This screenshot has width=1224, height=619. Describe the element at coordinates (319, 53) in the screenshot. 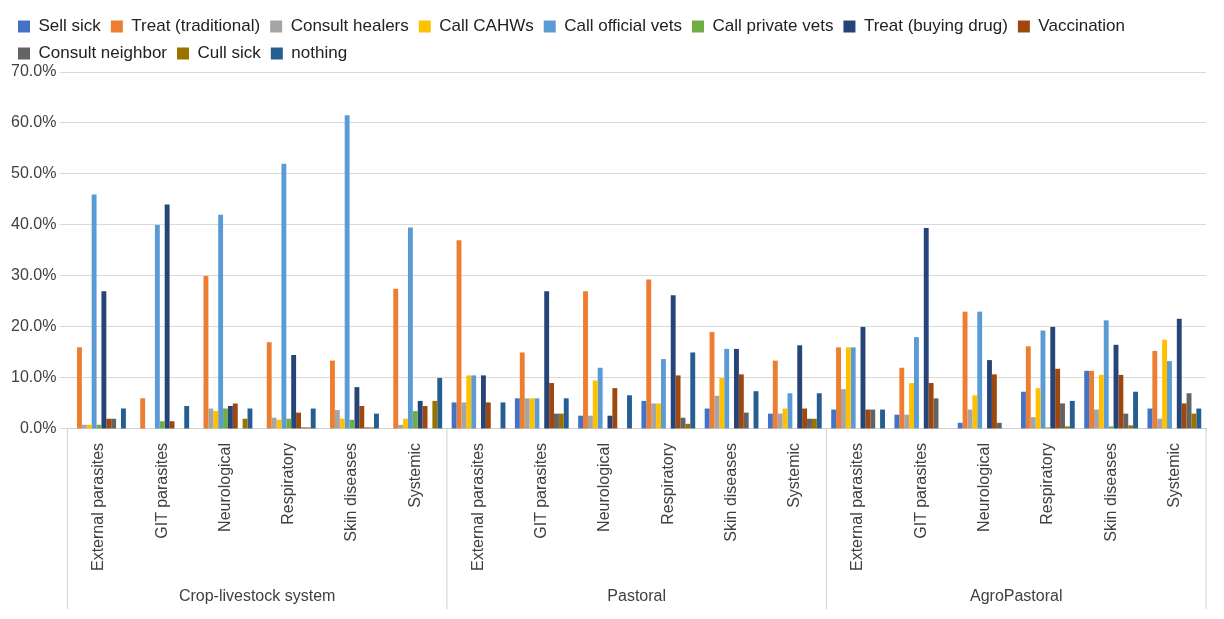

I see `legend-label: nothing` at that location.